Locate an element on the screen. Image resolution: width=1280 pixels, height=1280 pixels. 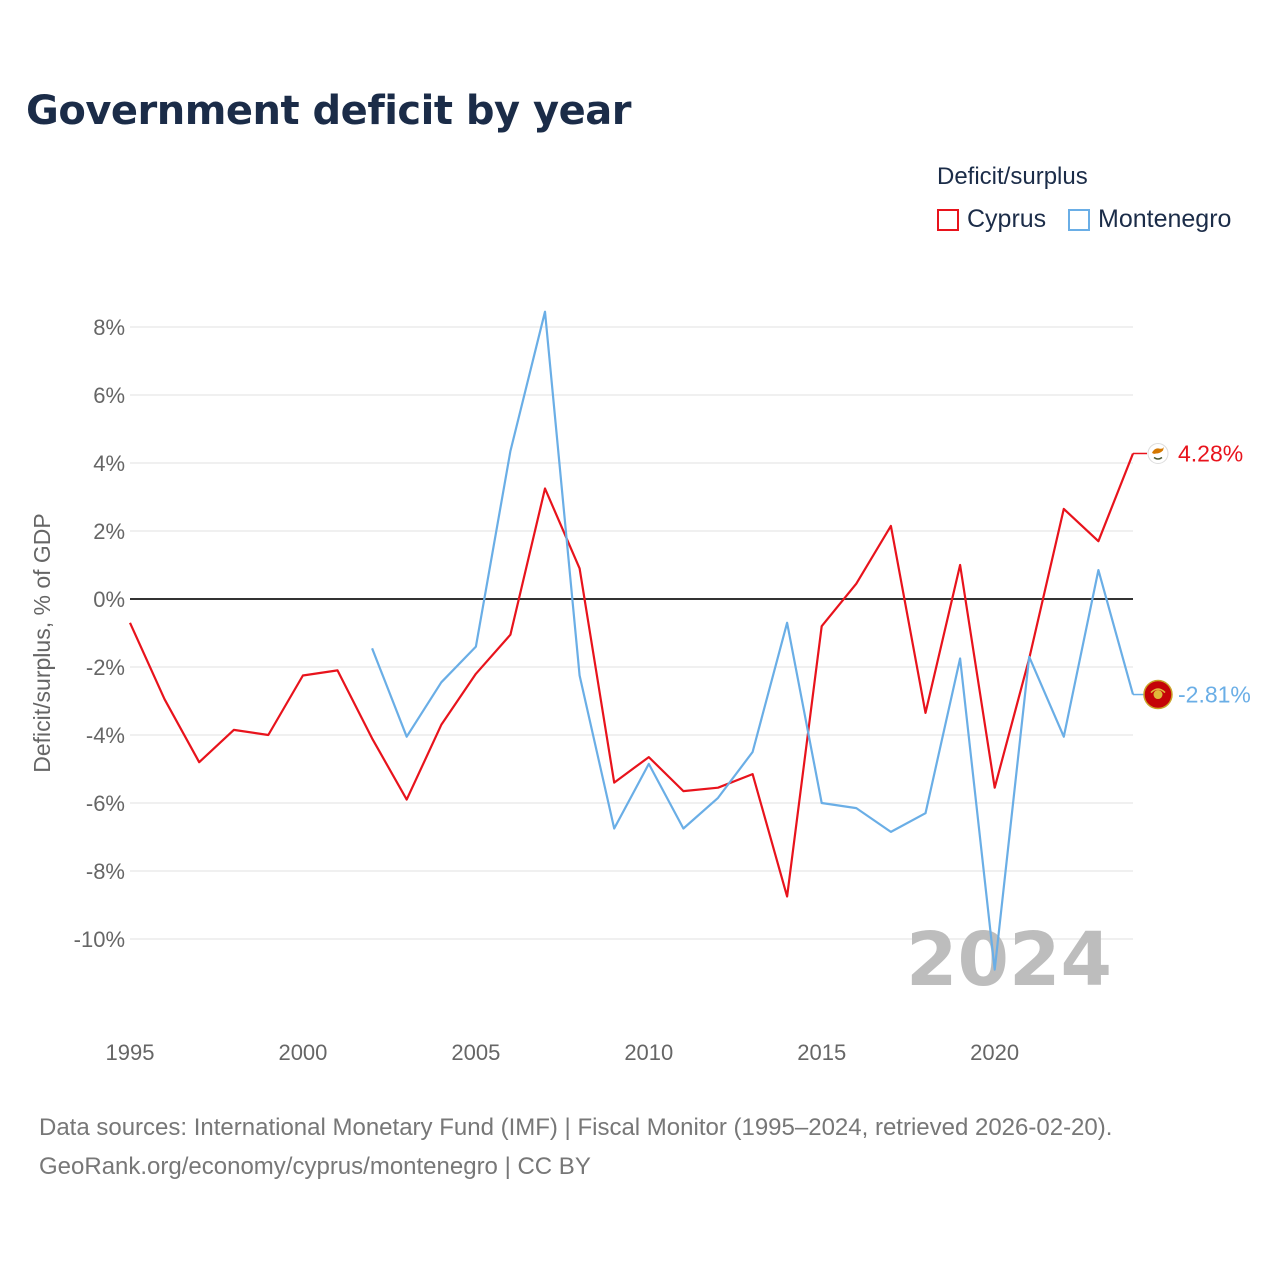
x-tick-label: 2020 is located at coordinates (994, 1052).